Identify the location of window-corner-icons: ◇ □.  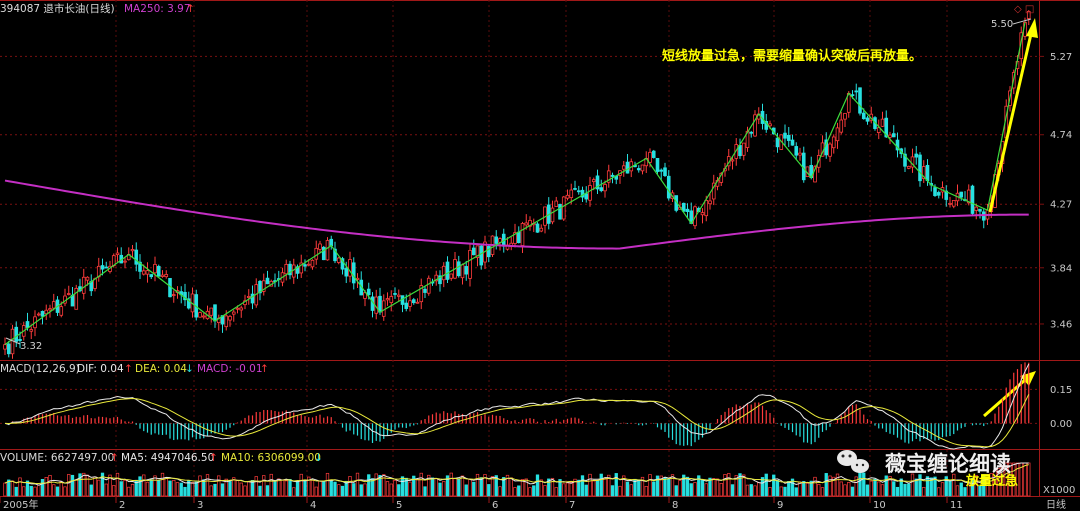
(1024, 9).